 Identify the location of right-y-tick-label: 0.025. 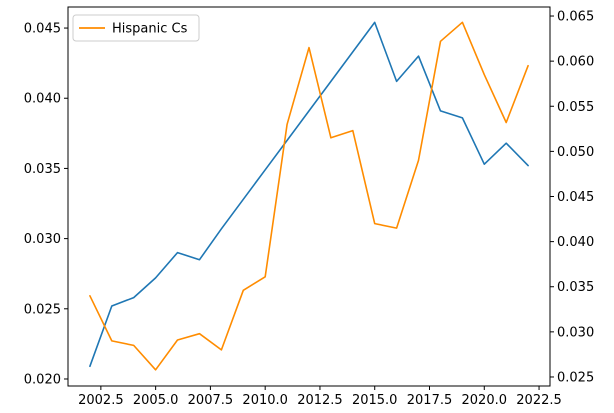
(575, 377).